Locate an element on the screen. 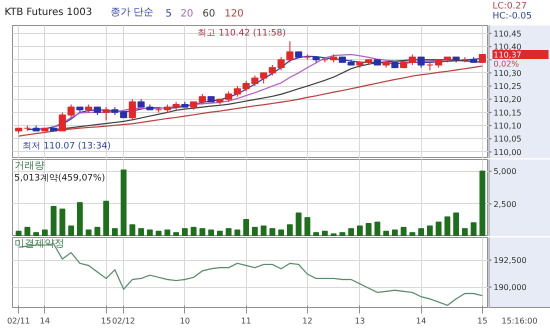 The width and height of the screenshot is (550, 328). y-tick-label: 110,40 is located at coordinates (508, 47).